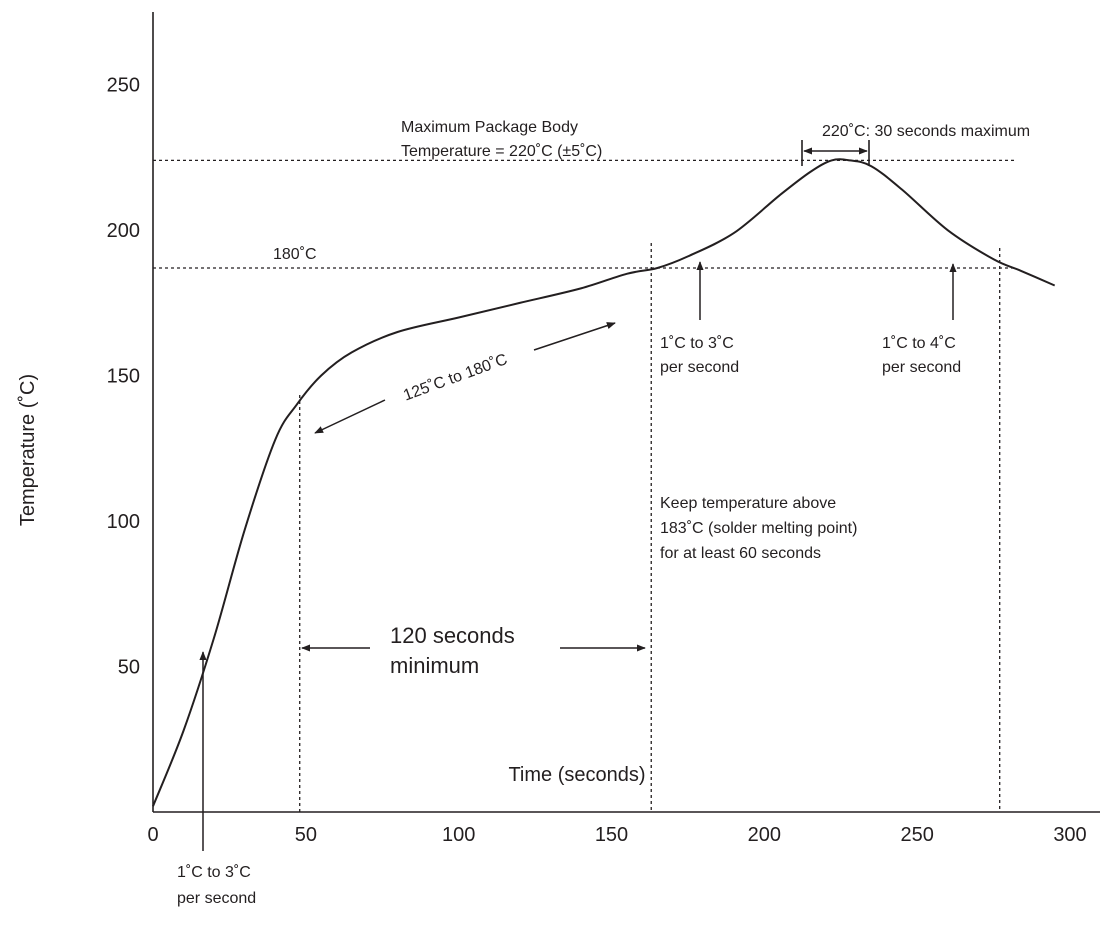 This screenshot has width=1106, height=927. Describe the element at coordinates (576, 775) in the screenshot. I see `x-axis-label: Time (seconds)` at that location.